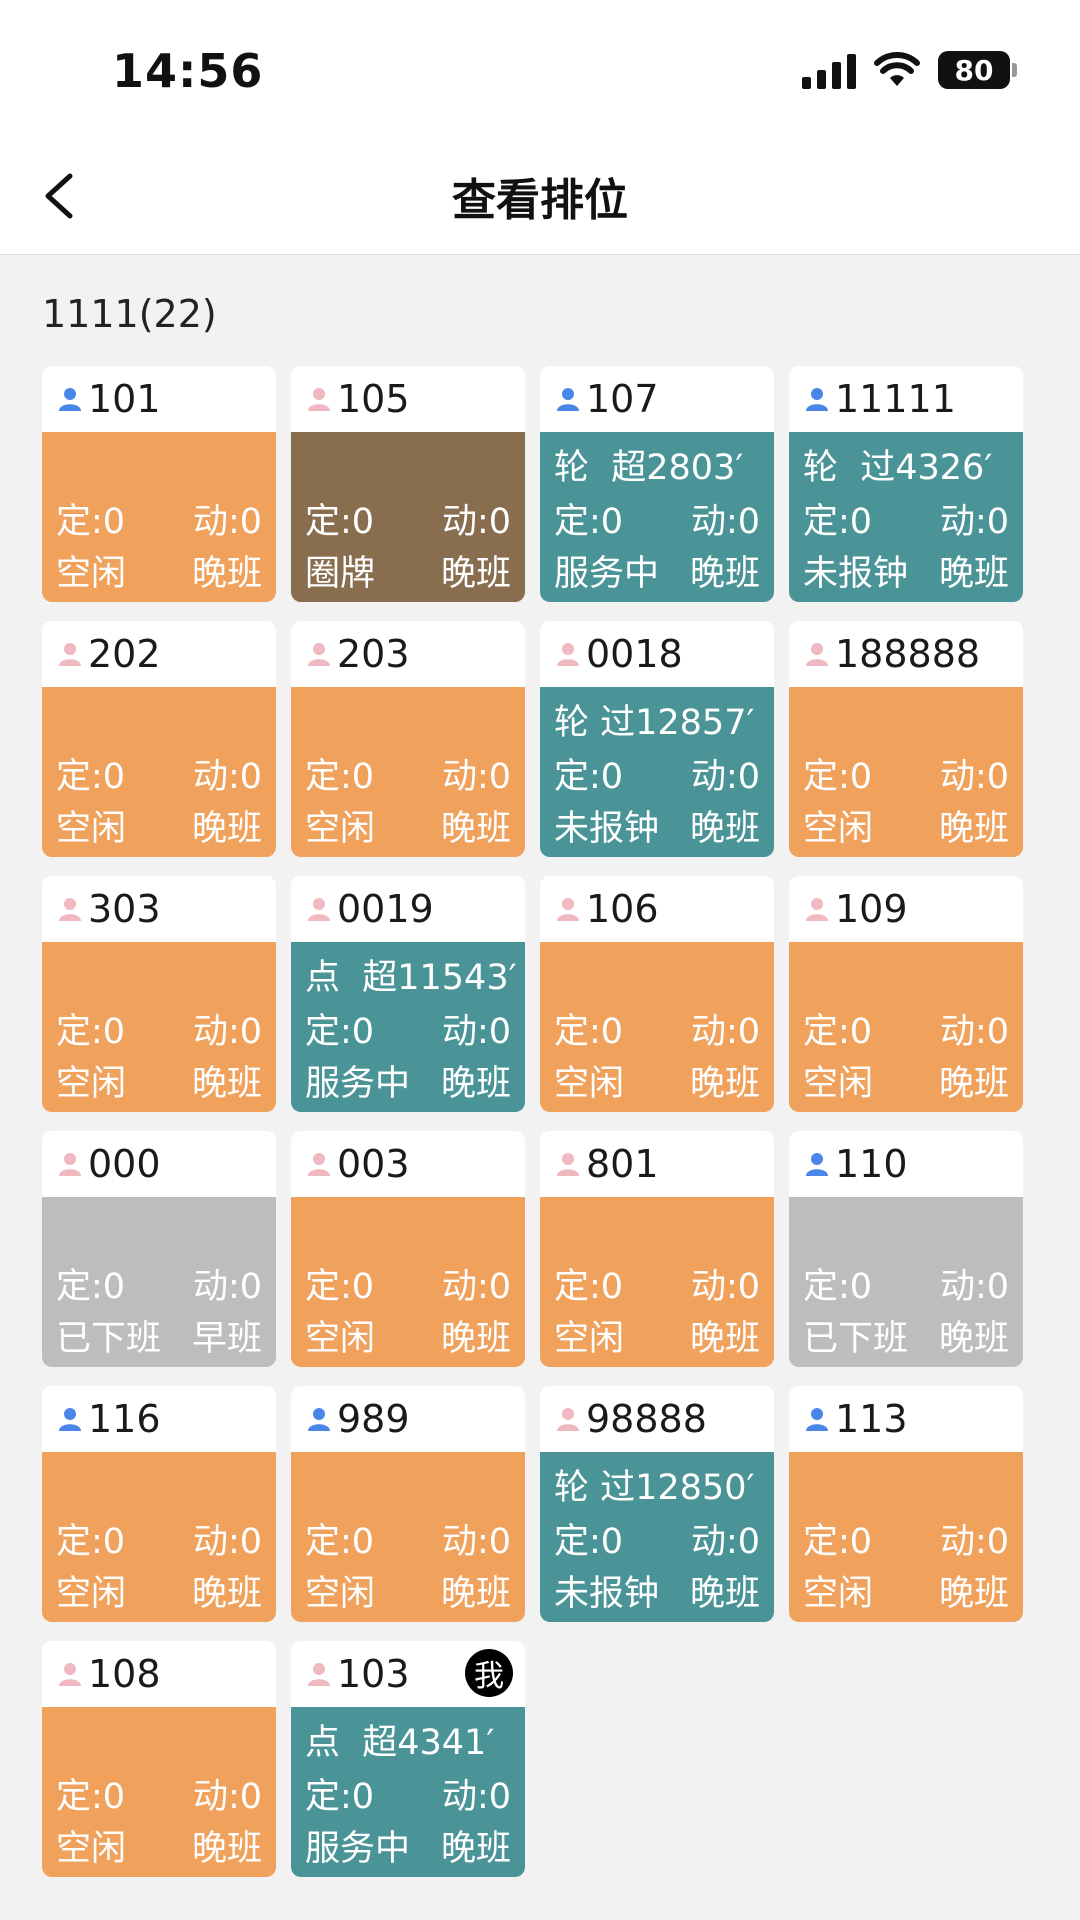 This screenshot has width=1080, height=1920. I want to click on signal-icon, so click(829, 70).